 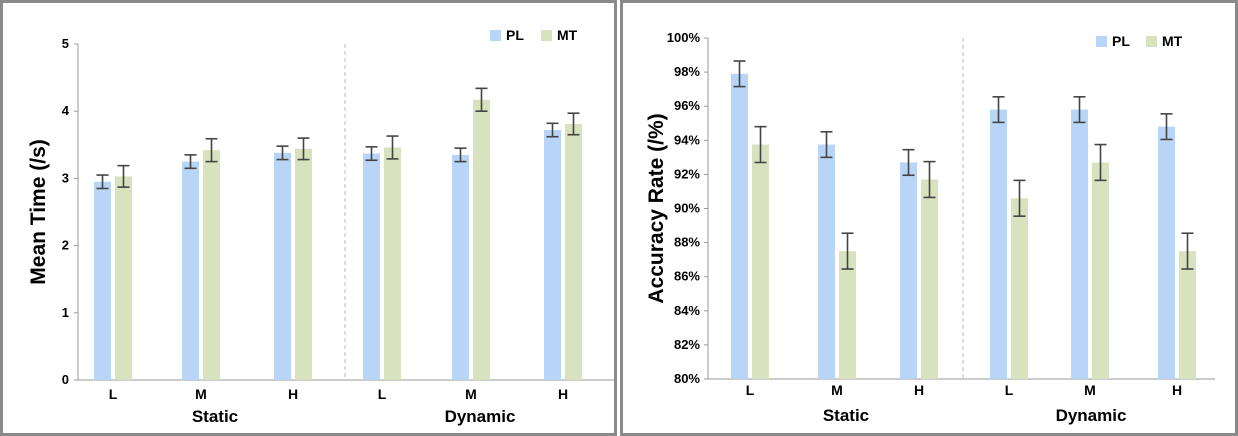 What do you see at coordinates (687, 310) in the screenshot?
I see `y-tick-label: 84%` at bounding box center [687, 310].